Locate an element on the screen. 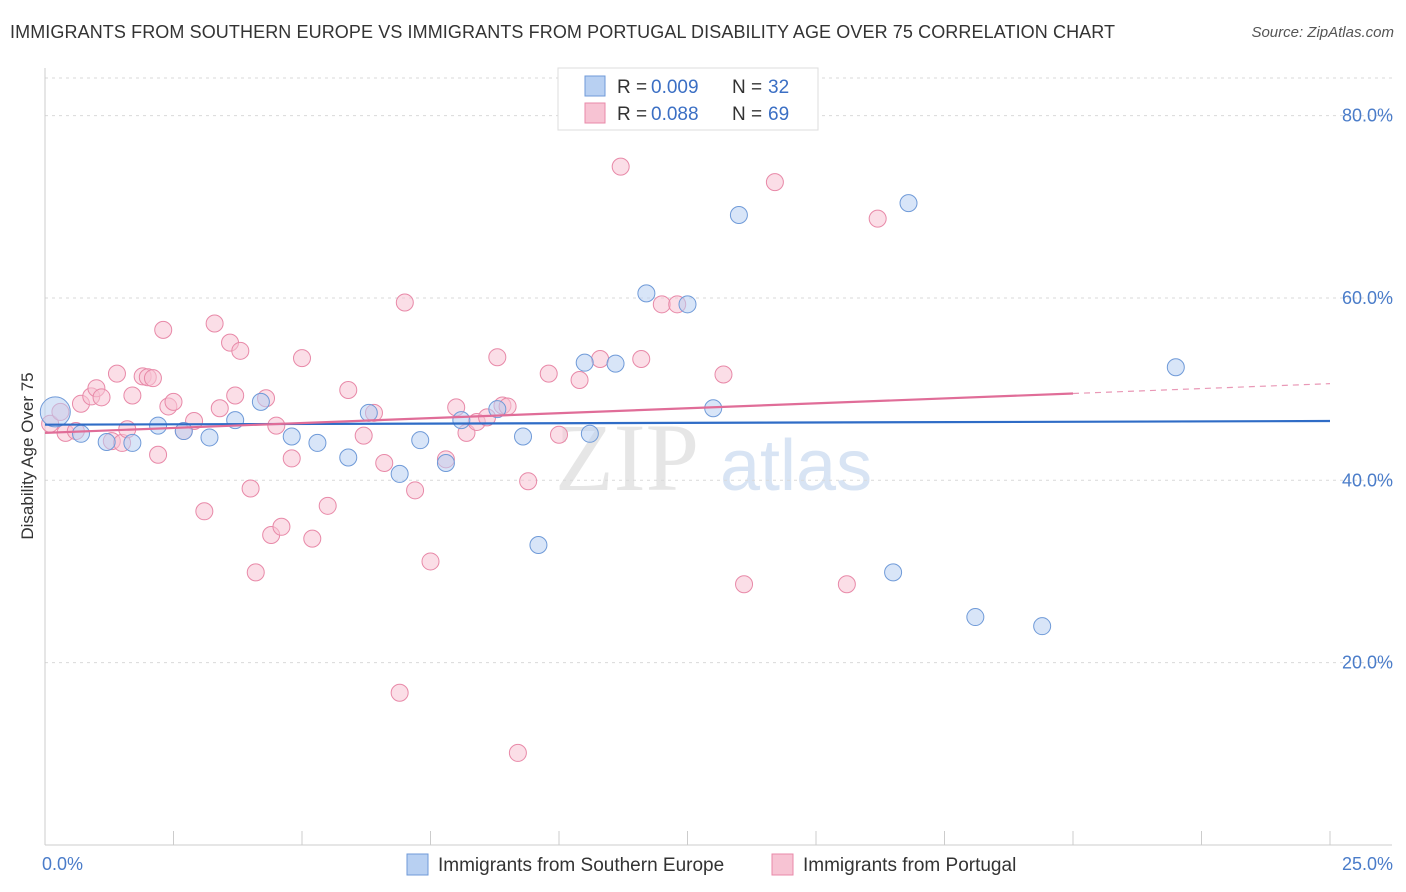  series-legend-swatch-pink is located at coordinates (782, 864).